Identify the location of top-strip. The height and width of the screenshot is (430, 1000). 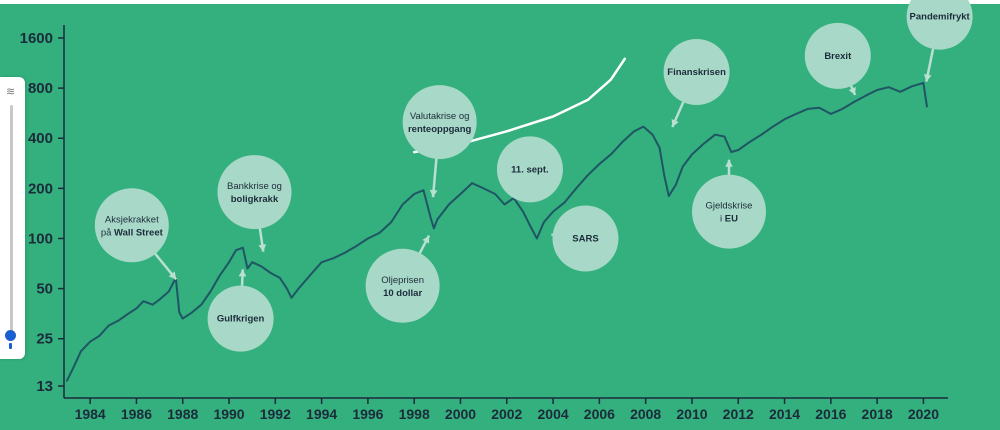
(500, 2).